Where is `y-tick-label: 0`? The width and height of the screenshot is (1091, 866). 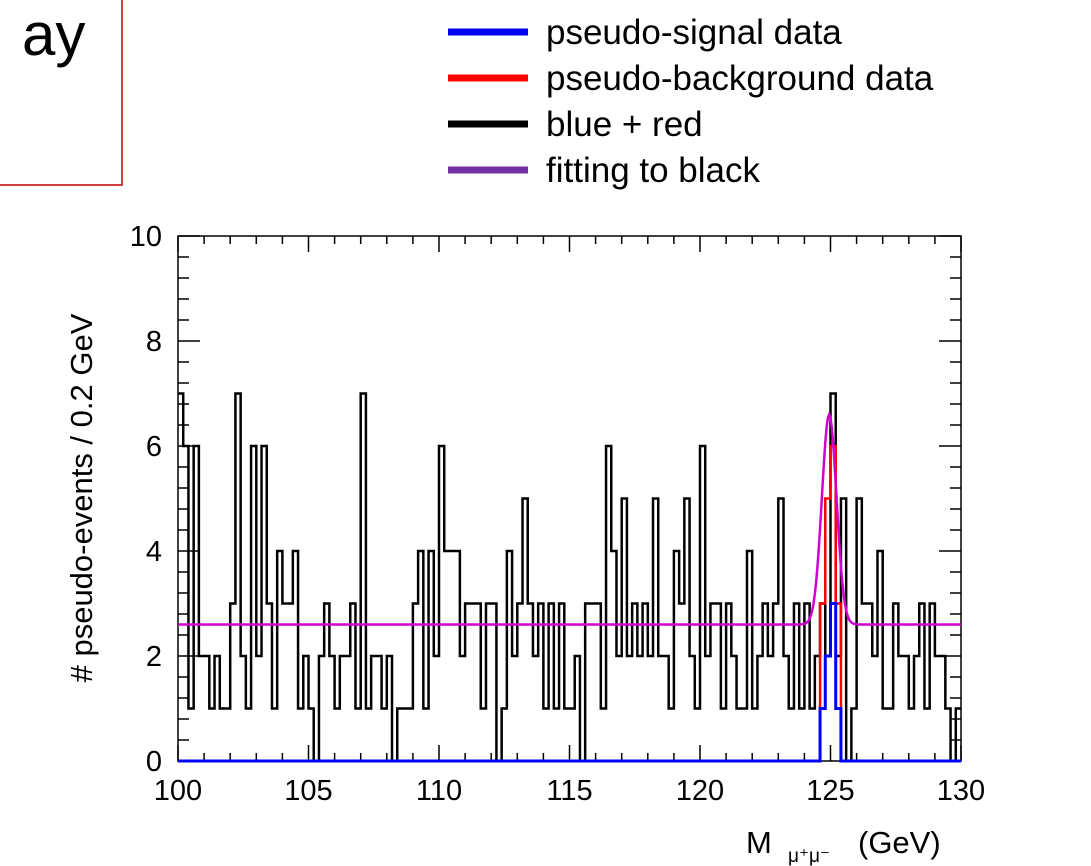
y-tick-label: 0 is located at coordinates (154, 762).